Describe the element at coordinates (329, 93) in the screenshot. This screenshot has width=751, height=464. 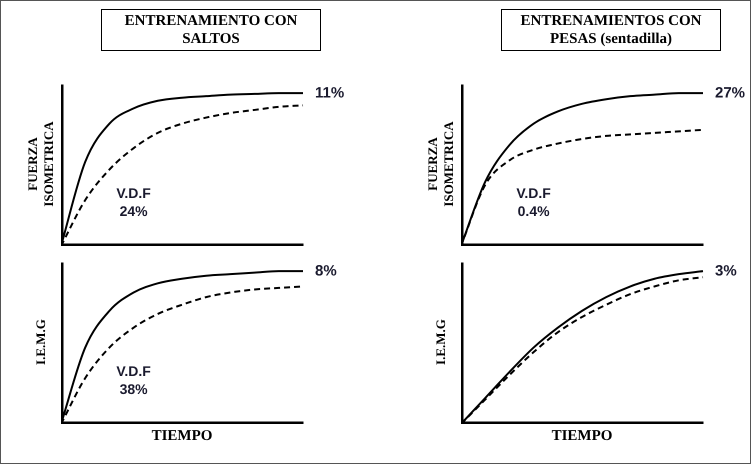
I see `text: 11%` at that location.